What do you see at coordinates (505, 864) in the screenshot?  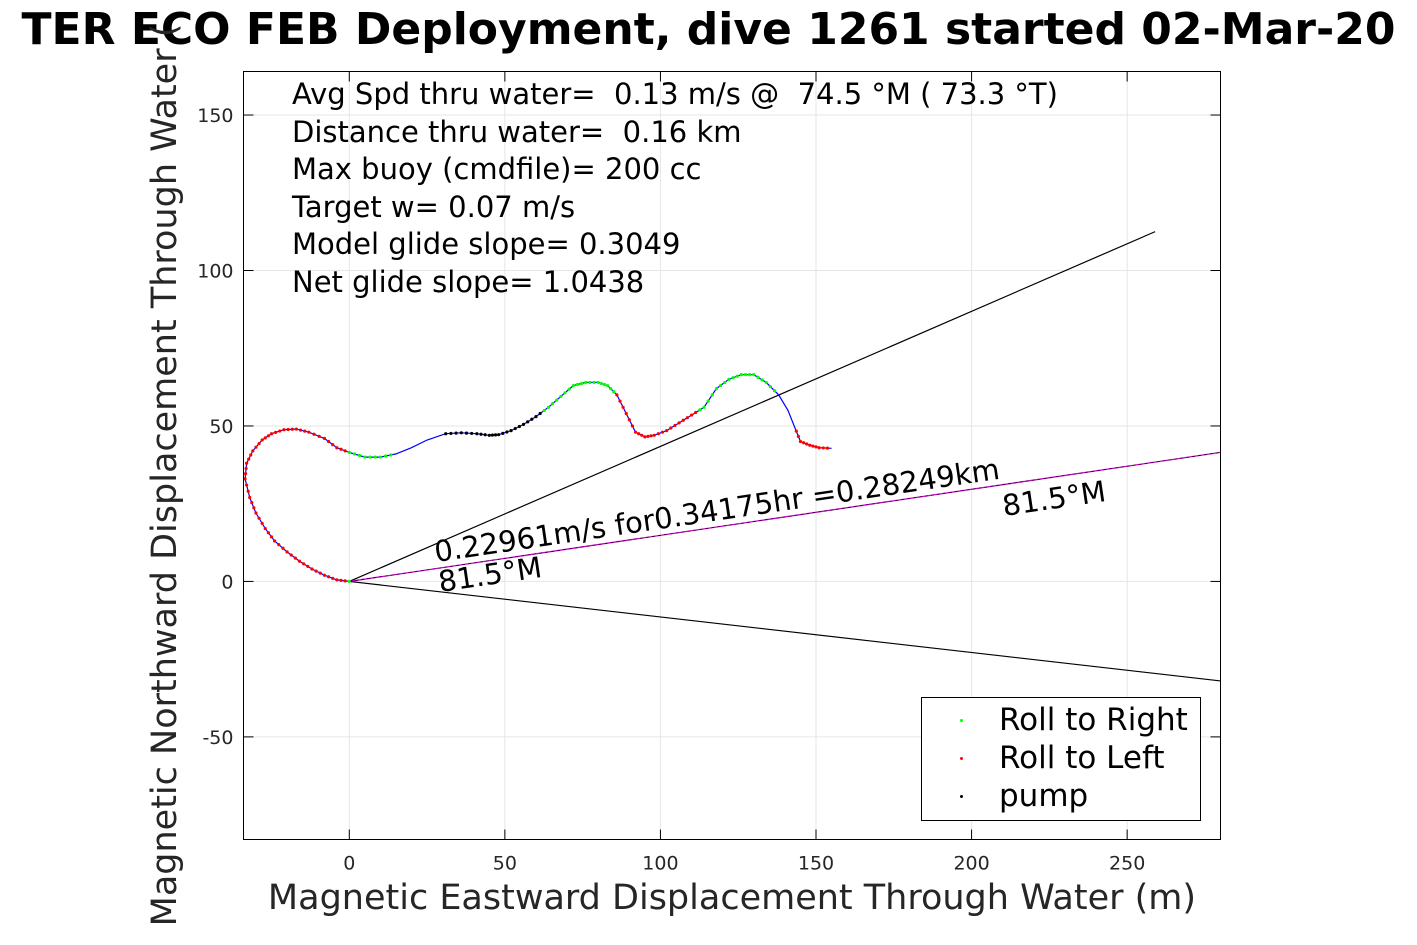 I see `x-tick-label: 50` at bounding box center [505, 864].